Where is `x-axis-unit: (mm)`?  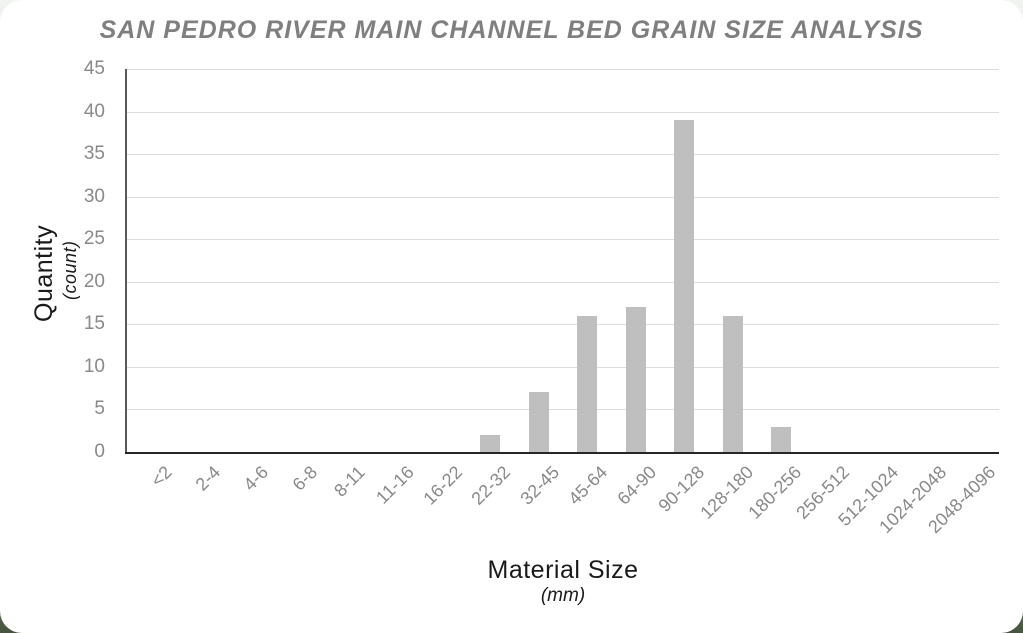
x-axis-unit: (mm) is located at coordinates (563, 595).